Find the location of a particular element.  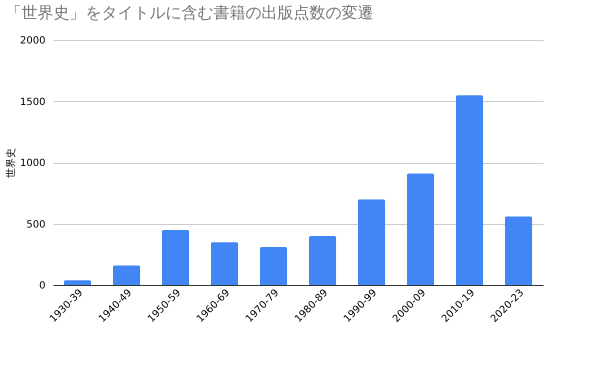

y-axis-title: 世界史 is located at coordinates (11, 163).